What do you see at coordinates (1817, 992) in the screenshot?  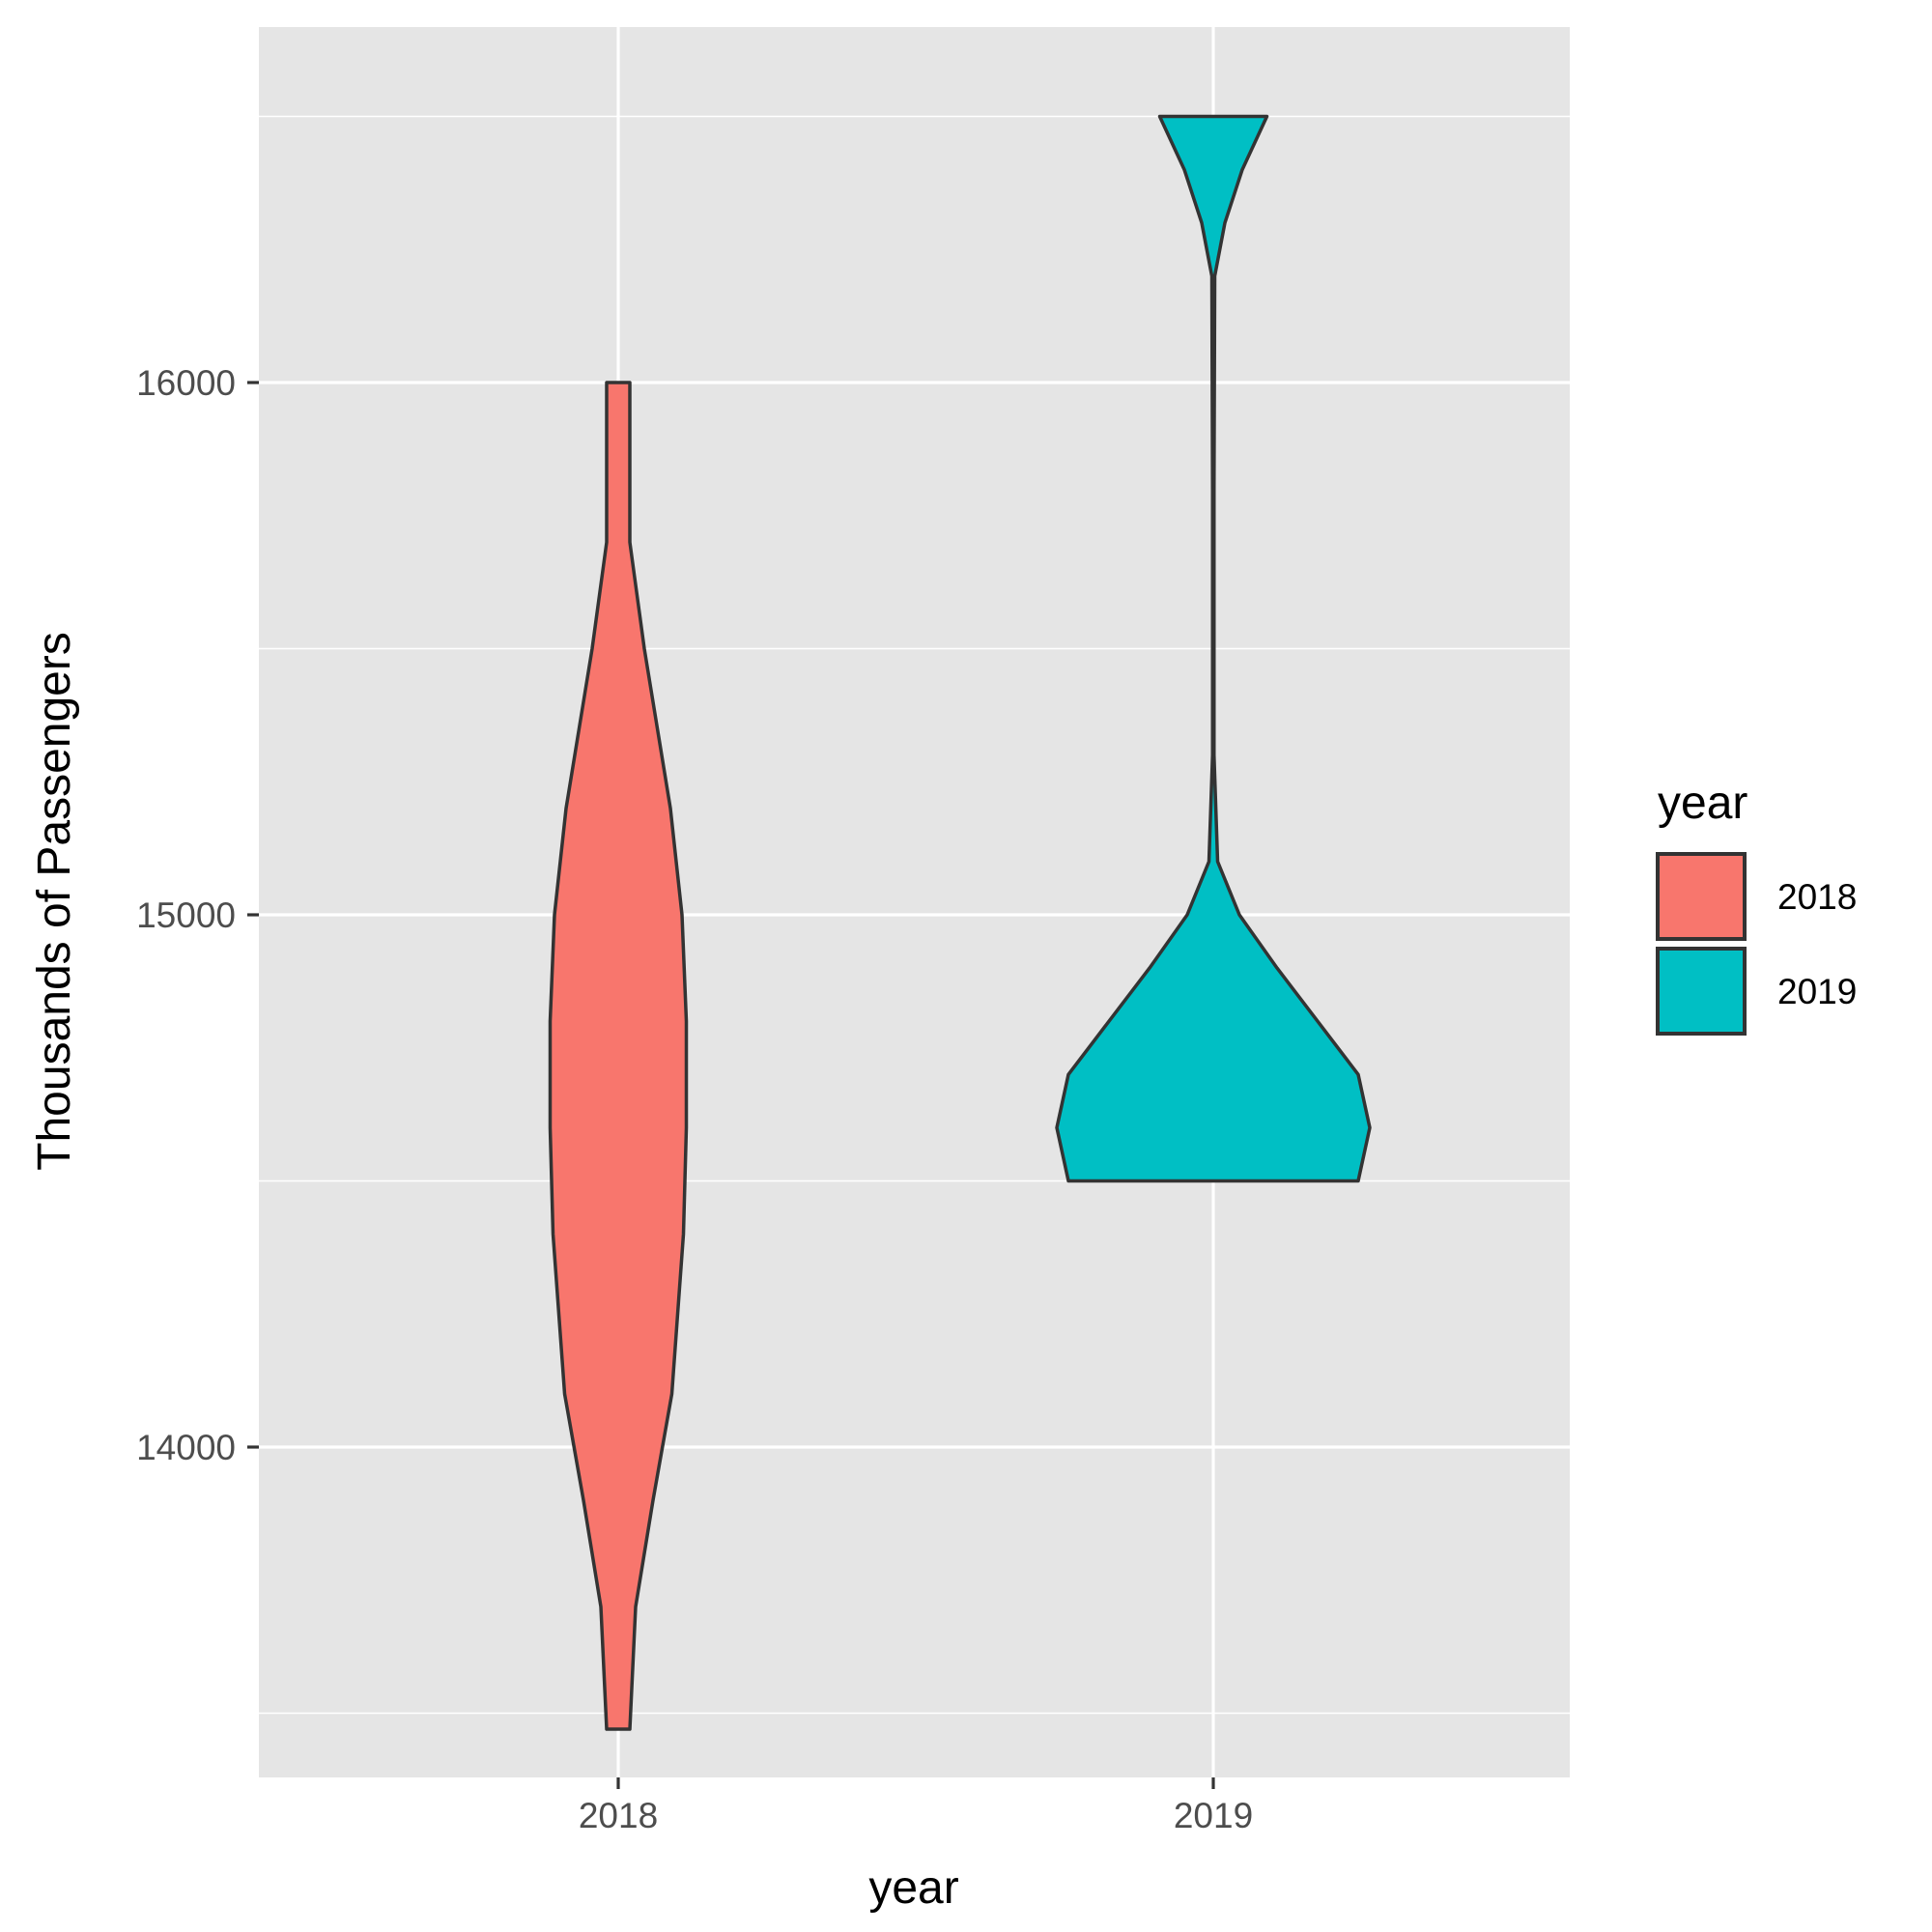 I see `legend-label-2019: 2019` at bounding box center [1817, 992].